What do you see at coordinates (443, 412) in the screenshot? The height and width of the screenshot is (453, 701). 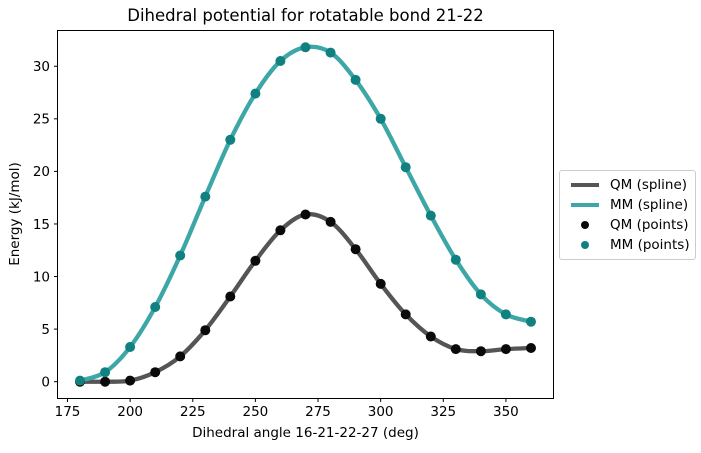 I see `x-tick-label: 325` at bounding box center [443, 412].